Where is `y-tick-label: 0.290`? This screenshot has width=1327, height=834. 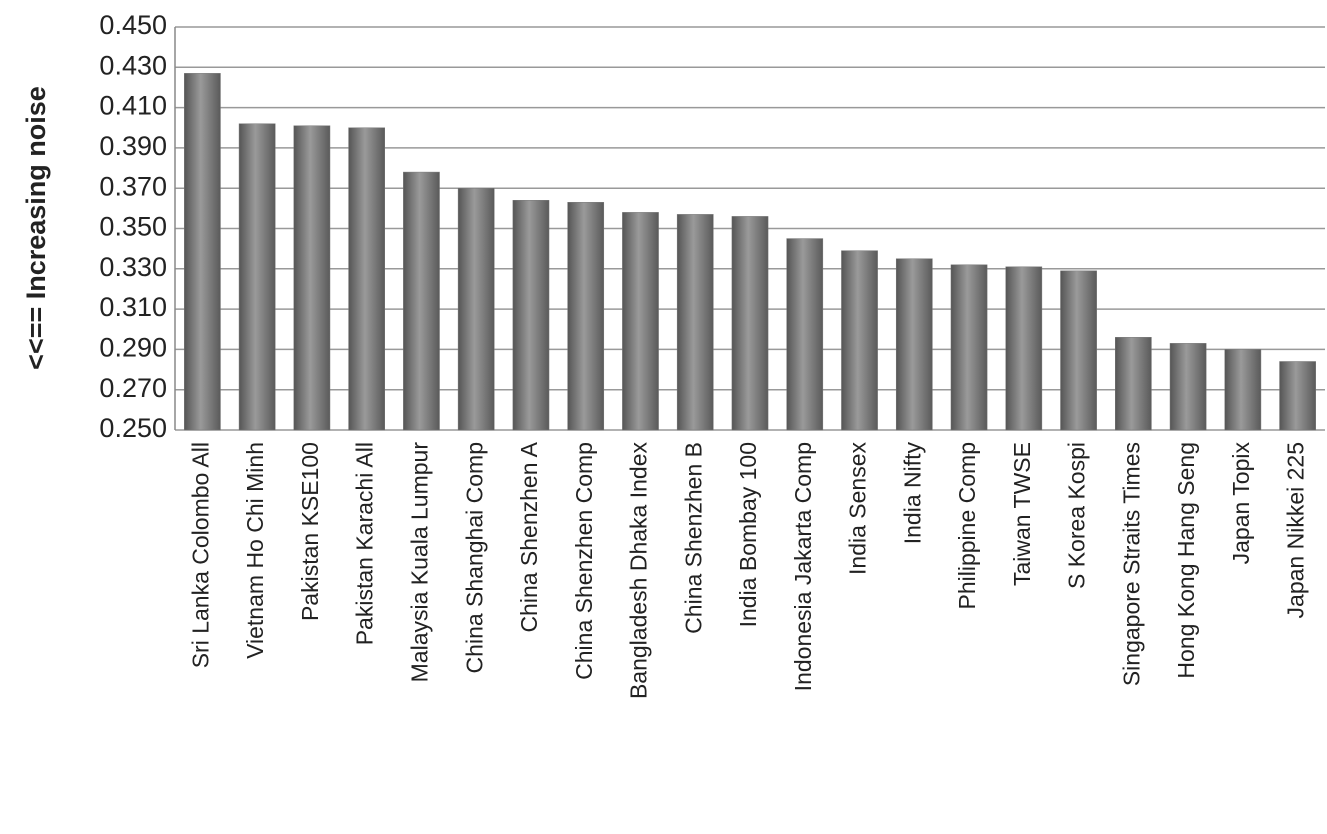 y-tick-label: 0.290 is located at coordinates (133, 348).